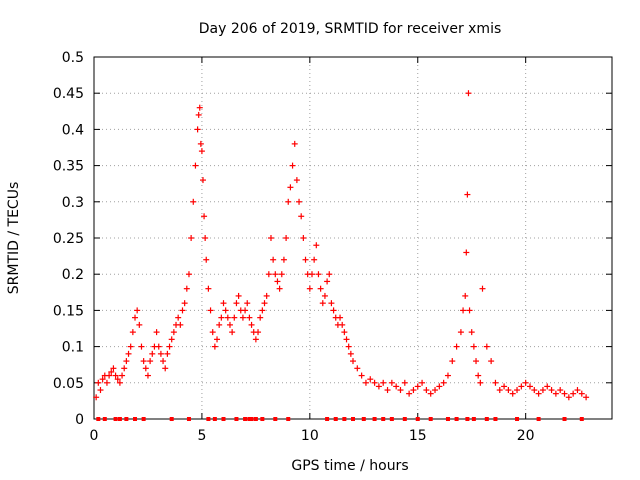  Describe the element at coordinates (79, 420) in the screenshot. I see `y-tick-label: 0` at that location.